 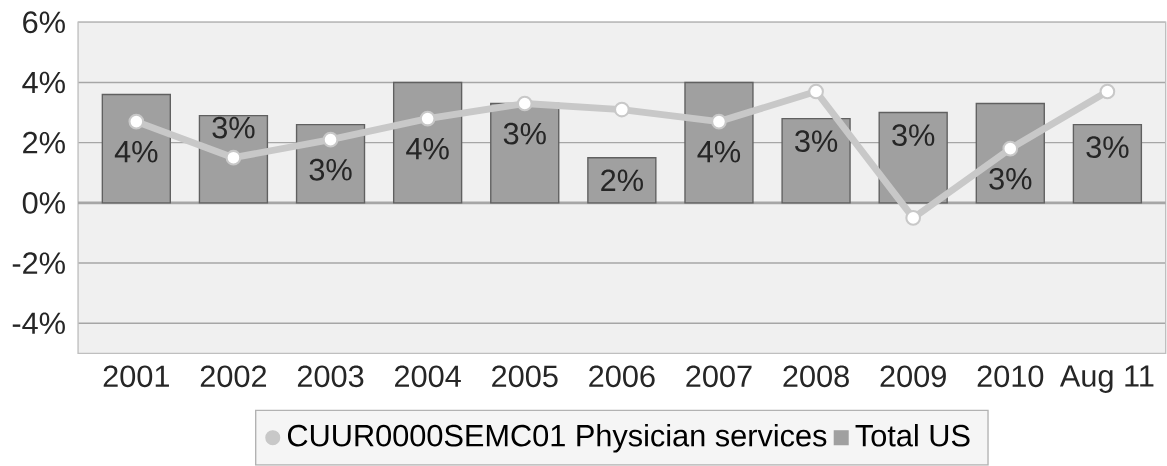 What do you see at coordinates (557, 438) in the screenshot?
I see `legend-label: CUUR0000SEMC01 Physician services` at bounding box center [557, 438].